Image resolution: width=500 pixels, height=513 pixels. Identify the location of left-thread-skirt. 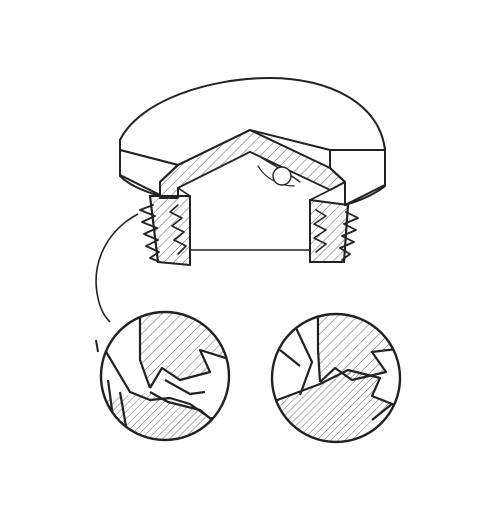
(165, 230).